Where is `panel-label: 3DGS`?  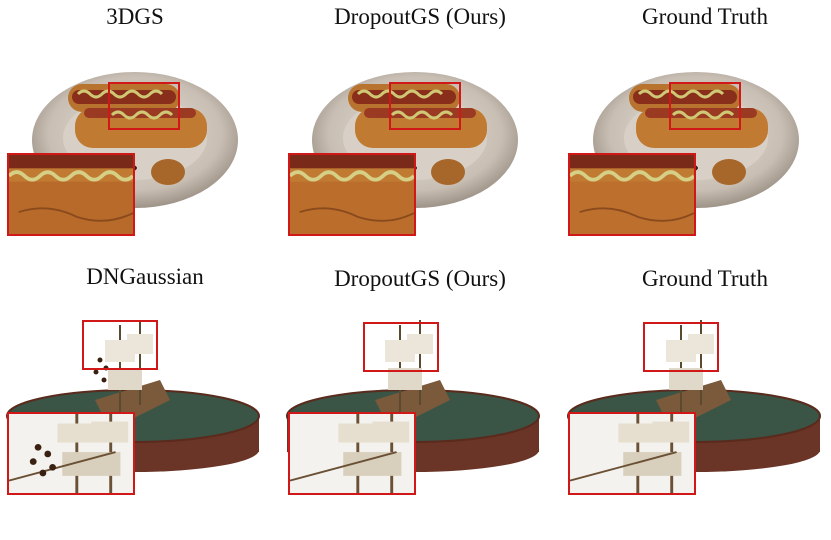 panel-label: 3DGS is located at coordinates (135, 16).